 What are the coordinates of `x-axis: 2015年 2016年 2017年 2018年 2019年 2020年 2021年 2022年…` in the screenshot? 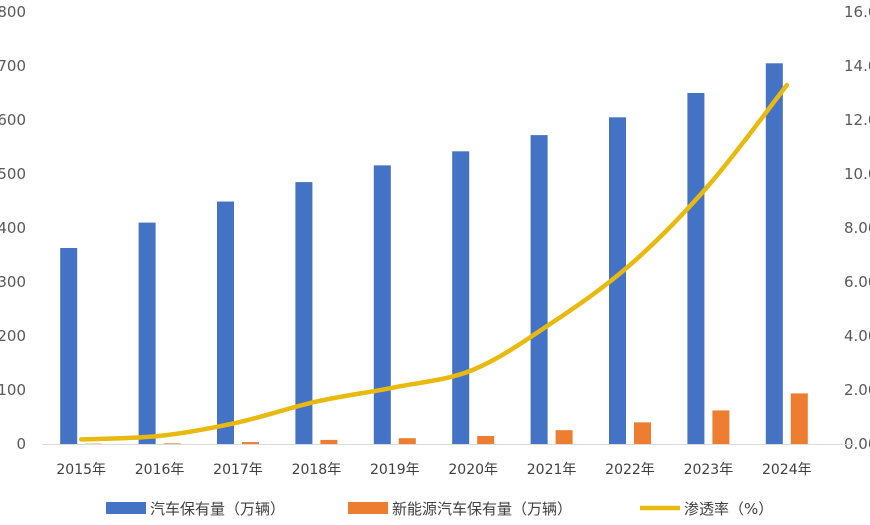 It's located at (433, 470).